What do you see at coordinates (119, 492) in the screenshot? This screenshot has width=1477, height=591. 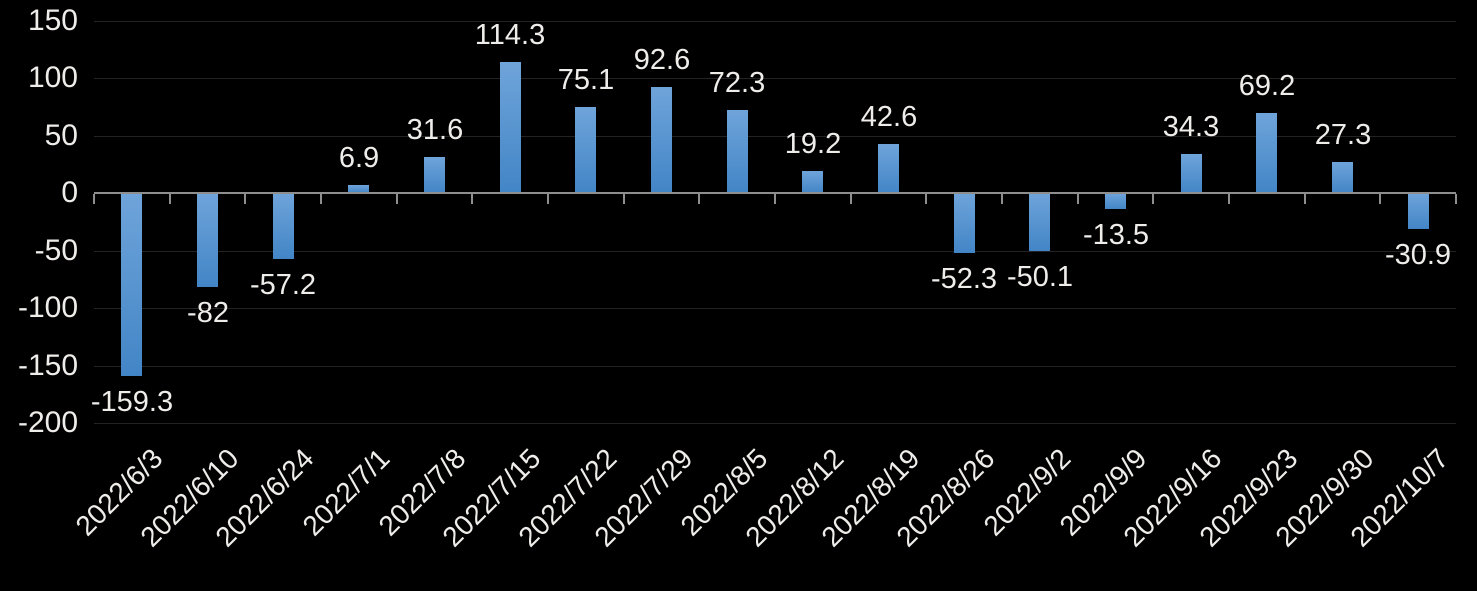 I see `x-axis-tick-label: 2022/6/3` at bounding box center [119, 492].